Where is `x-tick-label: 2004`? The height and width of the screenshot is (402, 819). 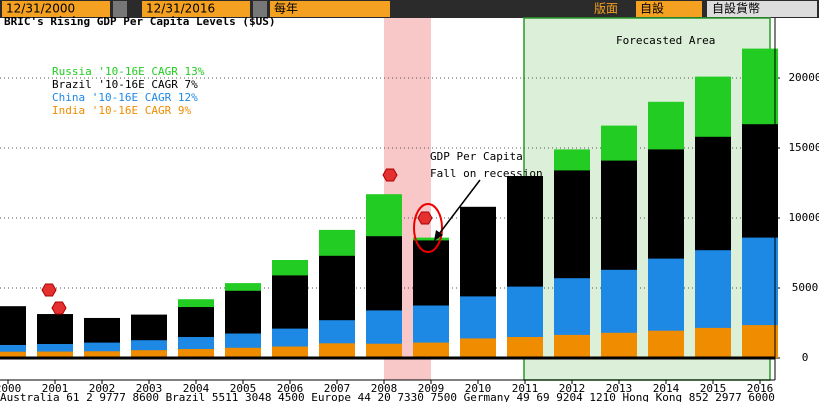 x-tick-label: 2004 is located at coordinates (196, 388).